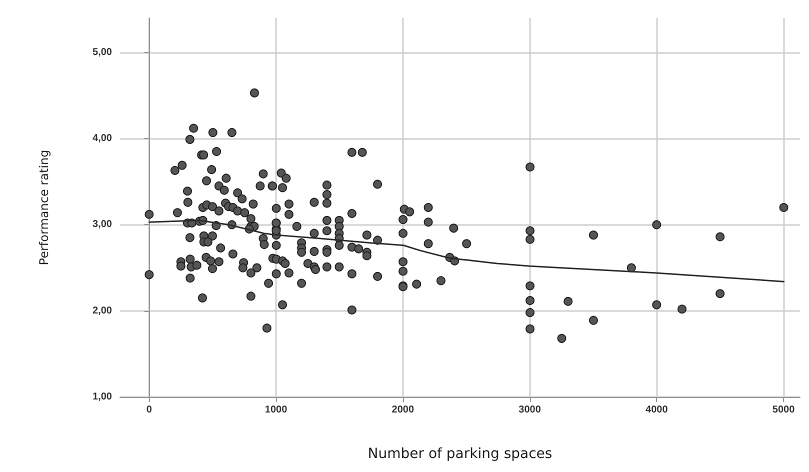  I want to click on y-tick-label: 4,00, so click(102, 138).